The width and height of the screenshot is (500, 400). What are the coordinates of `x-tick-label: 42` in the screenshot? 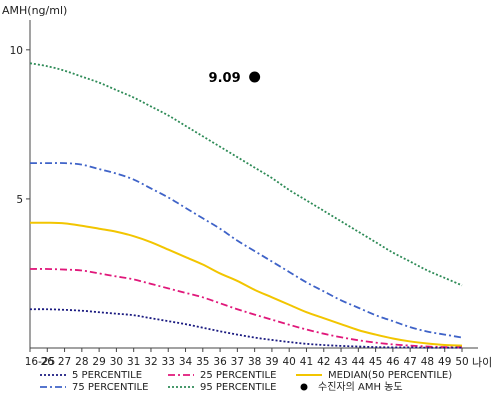 It's located at (323, 362).